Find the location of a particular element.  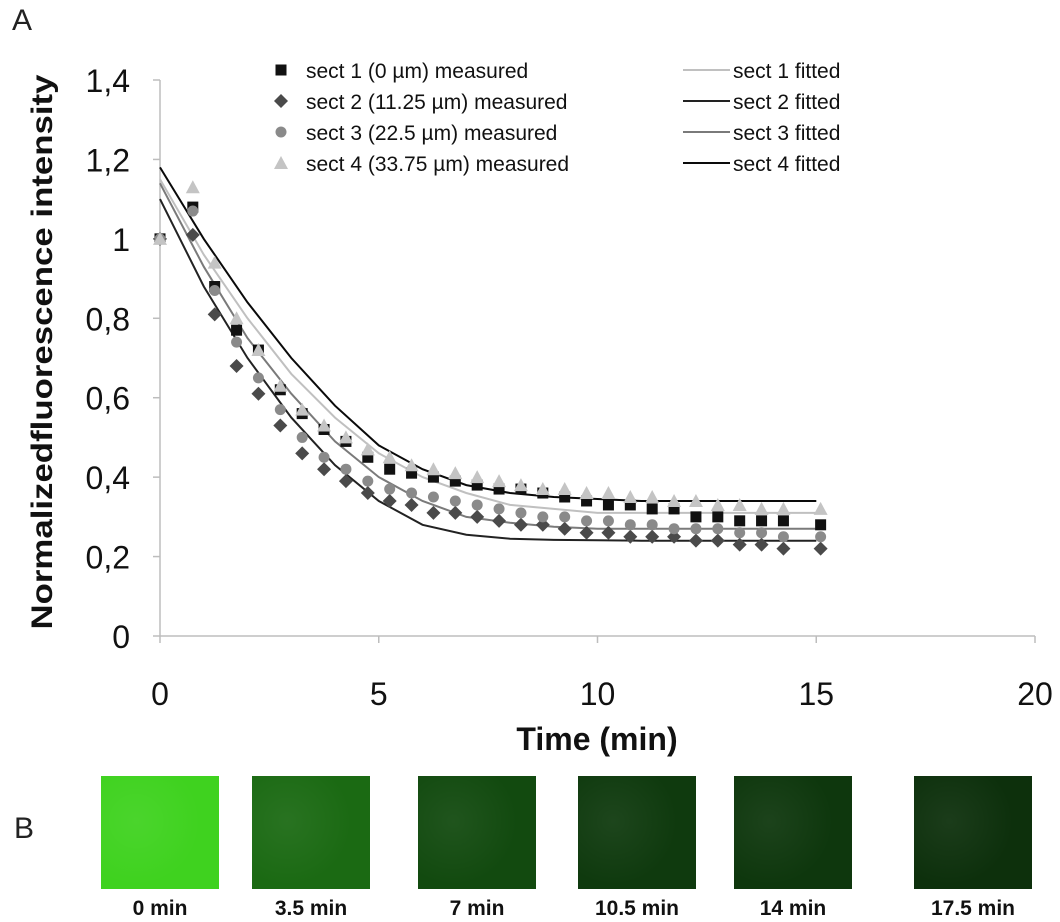

image-caption: 3.5 min is located at coordinates (311, 908).